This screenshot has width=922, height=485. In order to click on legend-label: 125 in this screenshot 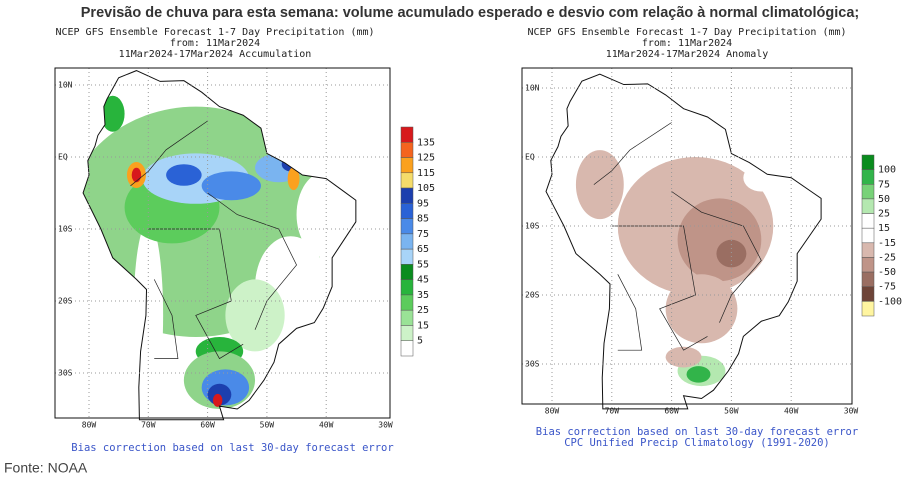, I will do `click(426, 158)`.